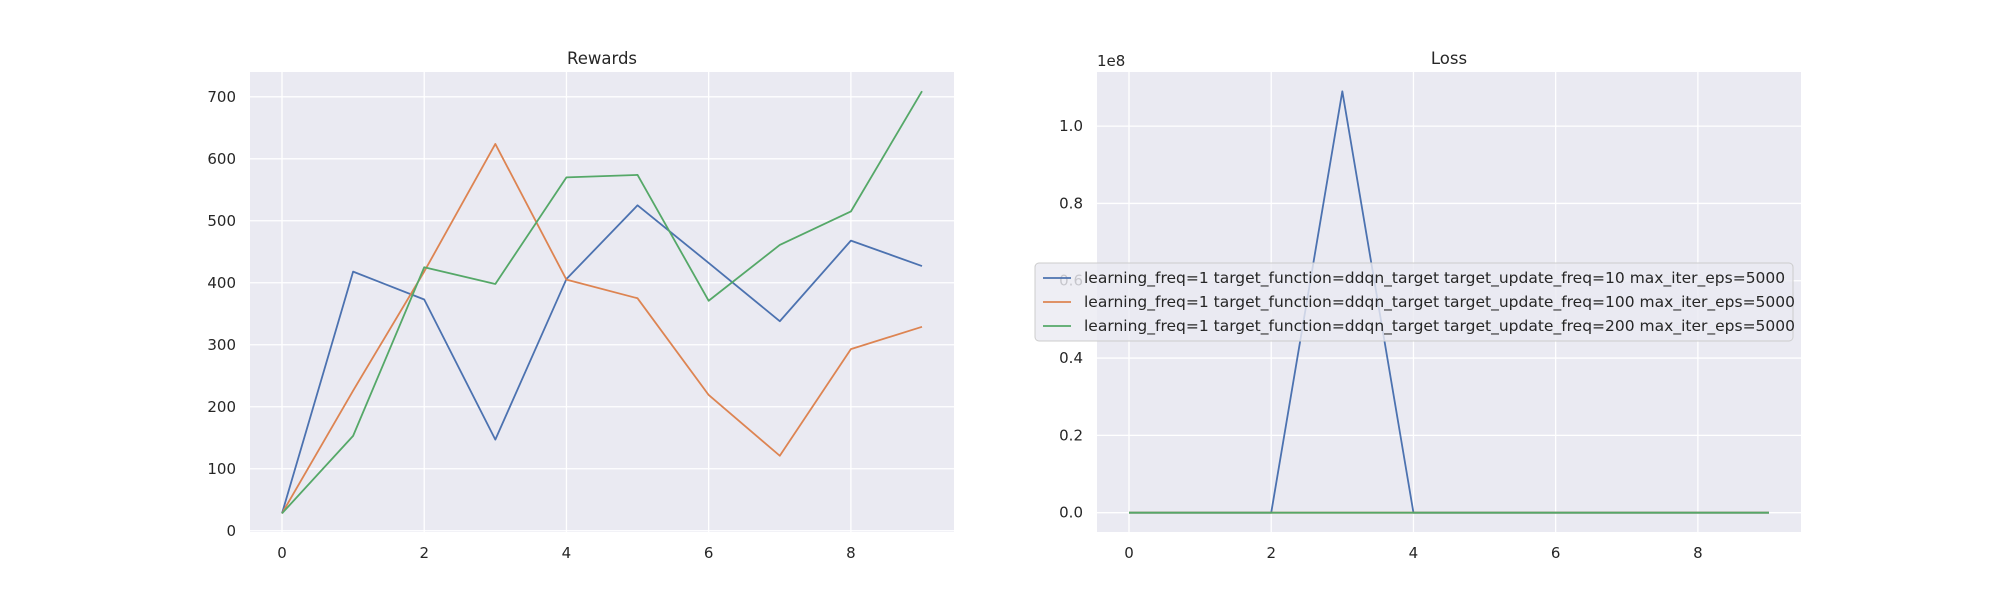 Image resolution: width=2000 pixels, height=600 pixels. What do you see at coordinates (221, 97) in the screenshot?
I see `y-tick-label: 700` at bounding box center [221, 97].